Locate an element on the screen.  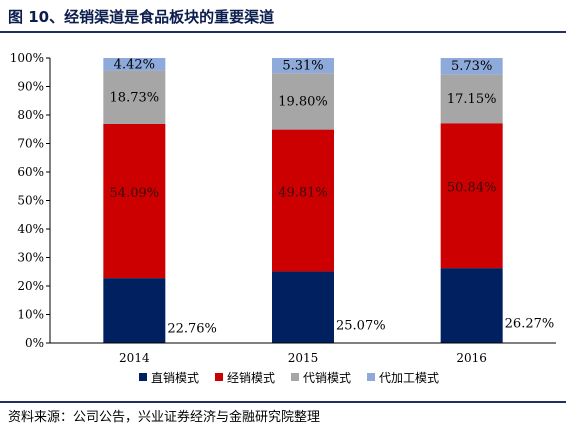
data-label: 17.15% is located at coordinates (472, 99).